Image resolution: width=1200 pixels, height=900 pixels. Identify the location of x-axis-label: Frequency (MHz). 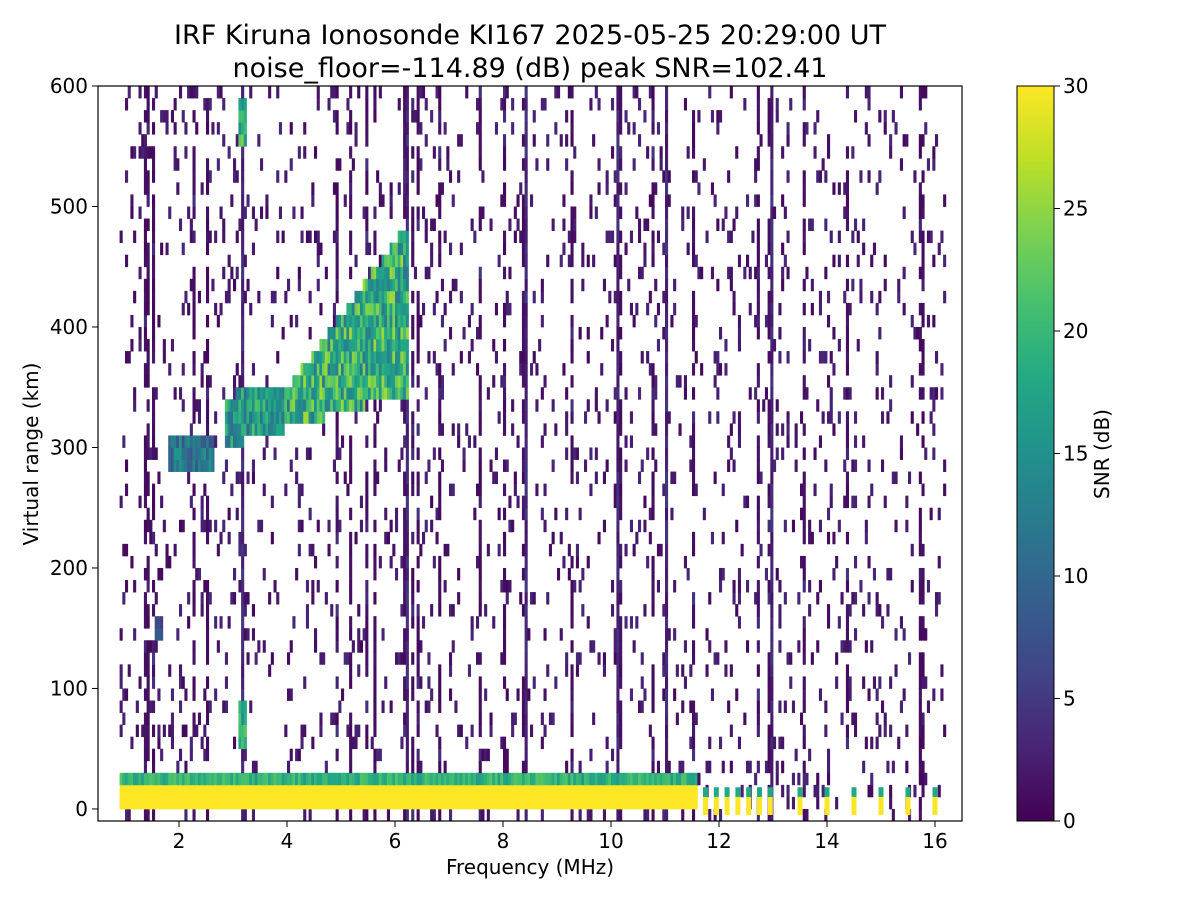
(530, 867).